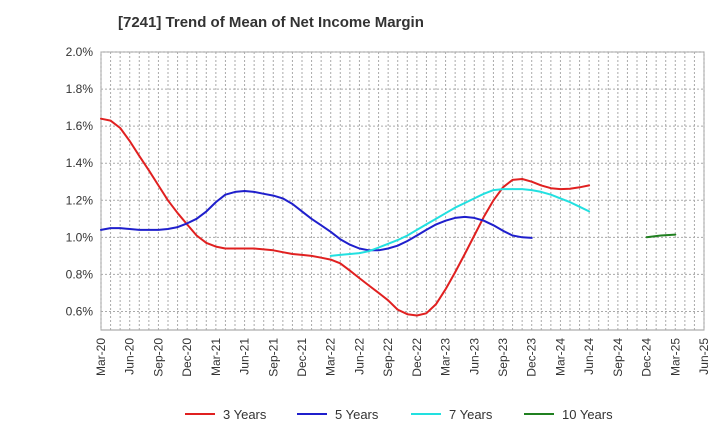  What do you see at coordinates (80, 163) in the screenshot?
I see `y-tick-label: 1.4%` at bounding box center [80, 163].